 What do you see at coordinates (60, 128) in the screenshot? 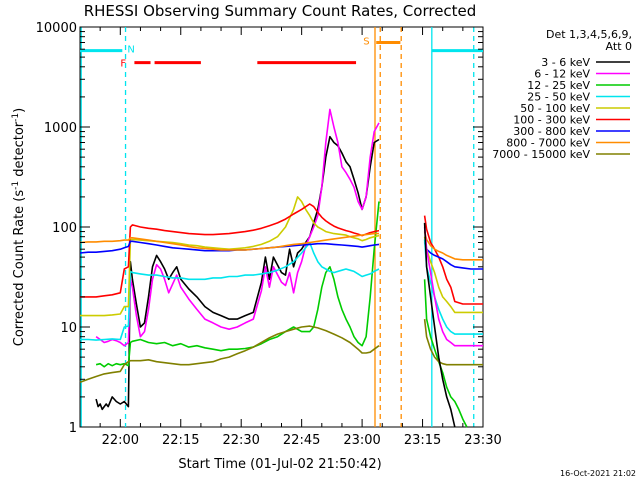
I see `y-tick-label-3: 1000` at bounding box center [60, 128].